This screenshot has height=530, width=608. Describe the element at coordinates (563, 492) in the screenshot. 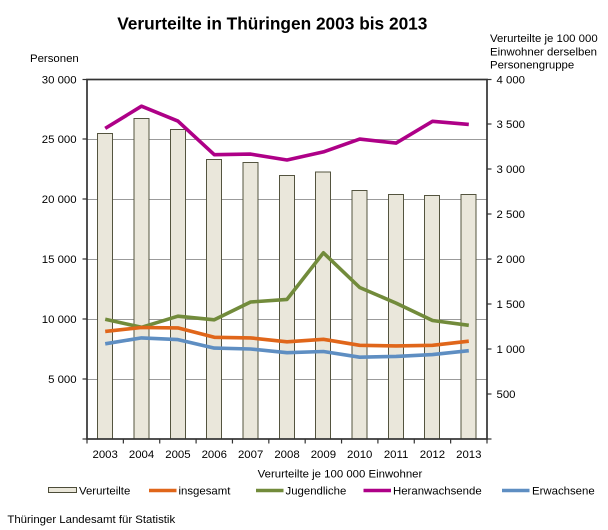

I see `svg-text: Erwachsene` at that location.